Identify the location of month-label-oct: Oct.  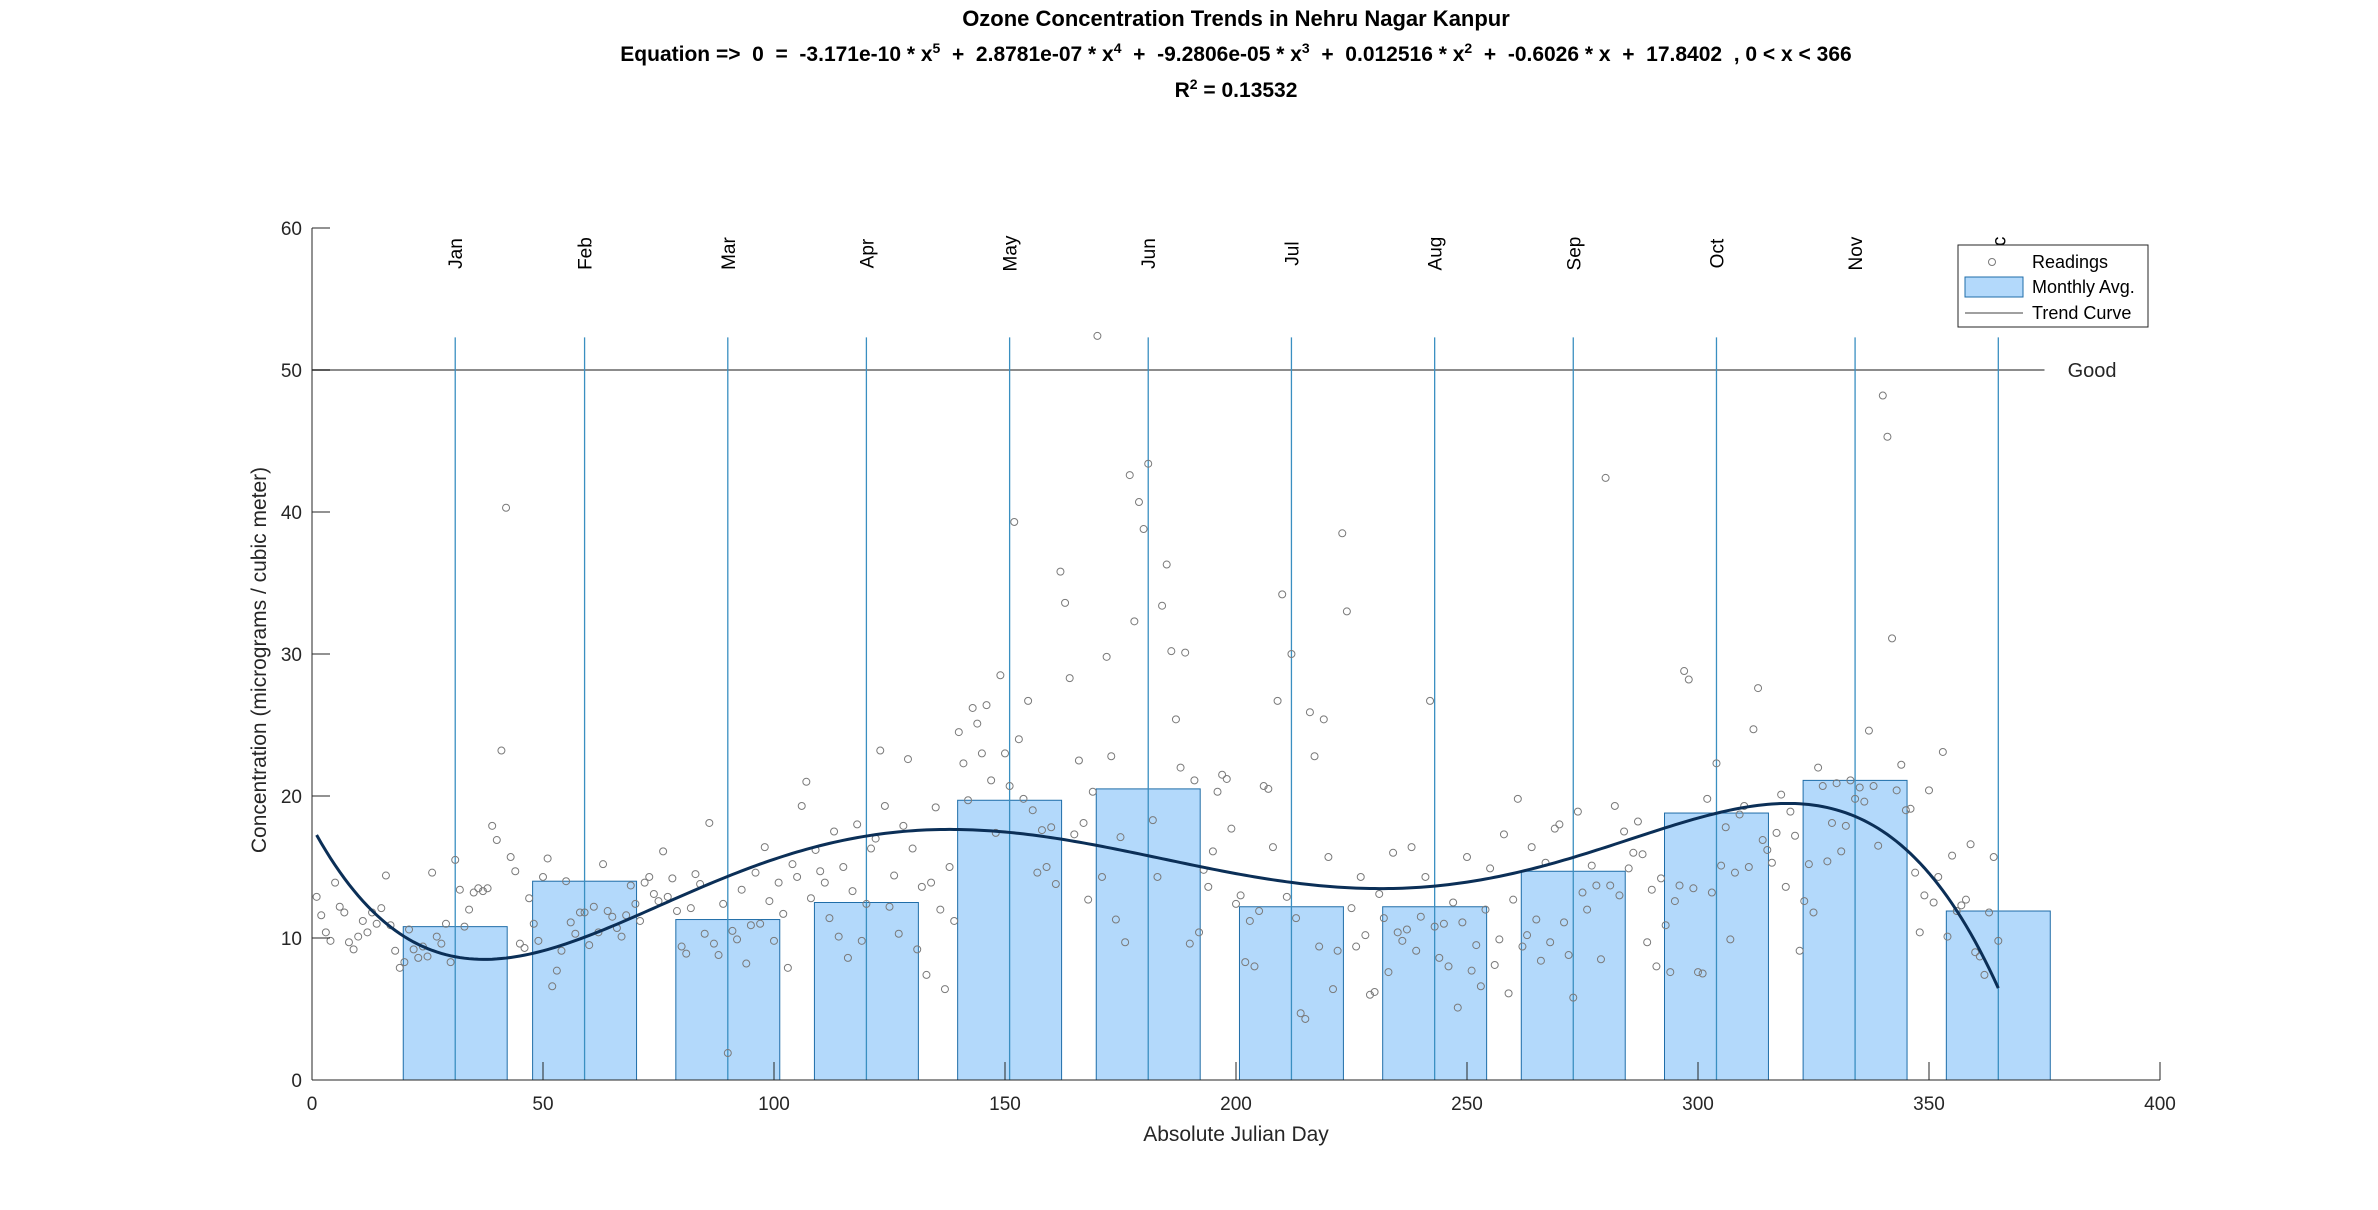
(1717, 253).